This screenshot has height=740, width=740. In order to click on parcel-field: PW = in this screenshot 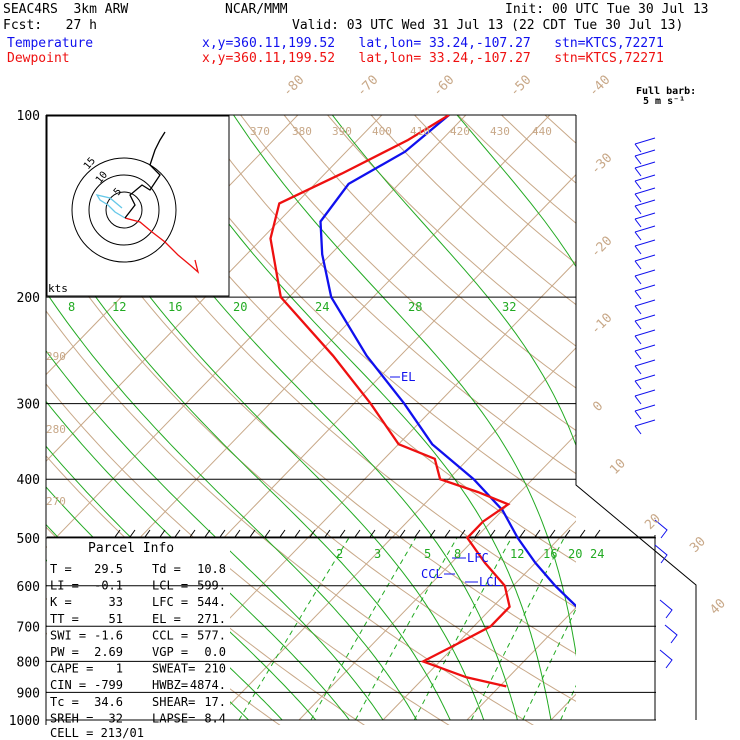, I will do `click(64, 652)`.